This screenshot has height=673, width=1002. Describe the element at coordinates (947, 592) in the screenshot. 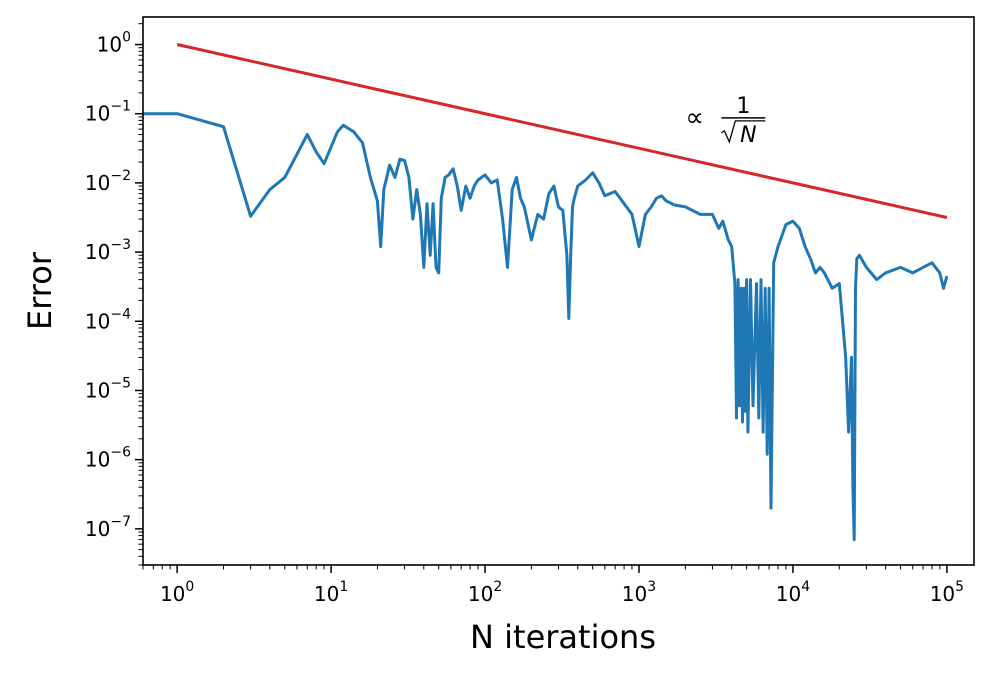

I see `x-tick-label: 10⁵` at that location.